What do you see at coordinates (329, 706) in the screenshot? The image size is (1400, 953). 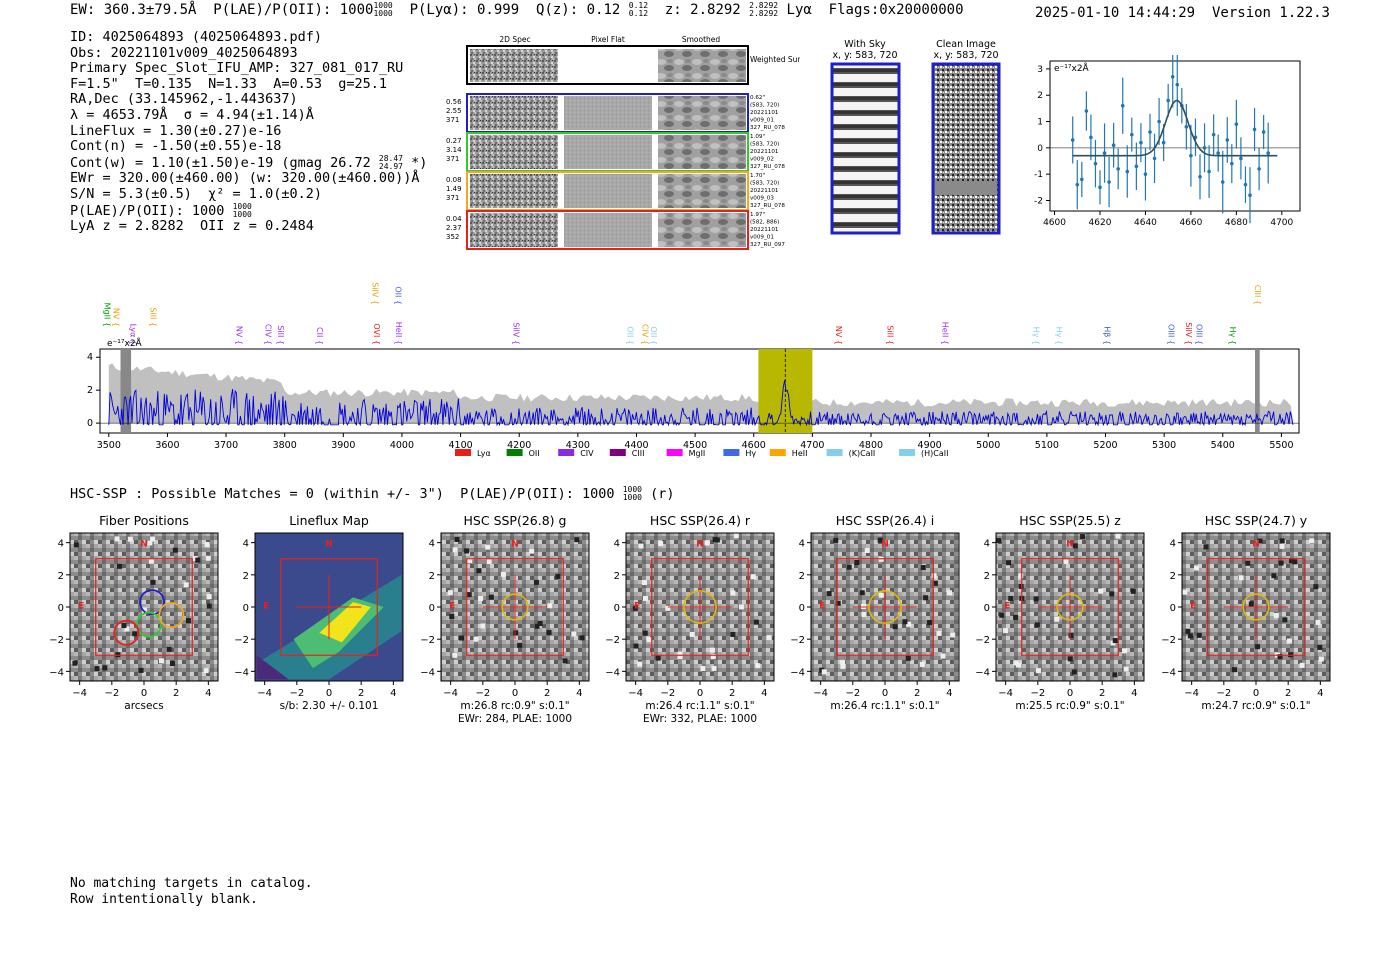 I see `hsc-caption-1: s/b: 2.30 +/- 0.101` at bounding box center [329, 706].